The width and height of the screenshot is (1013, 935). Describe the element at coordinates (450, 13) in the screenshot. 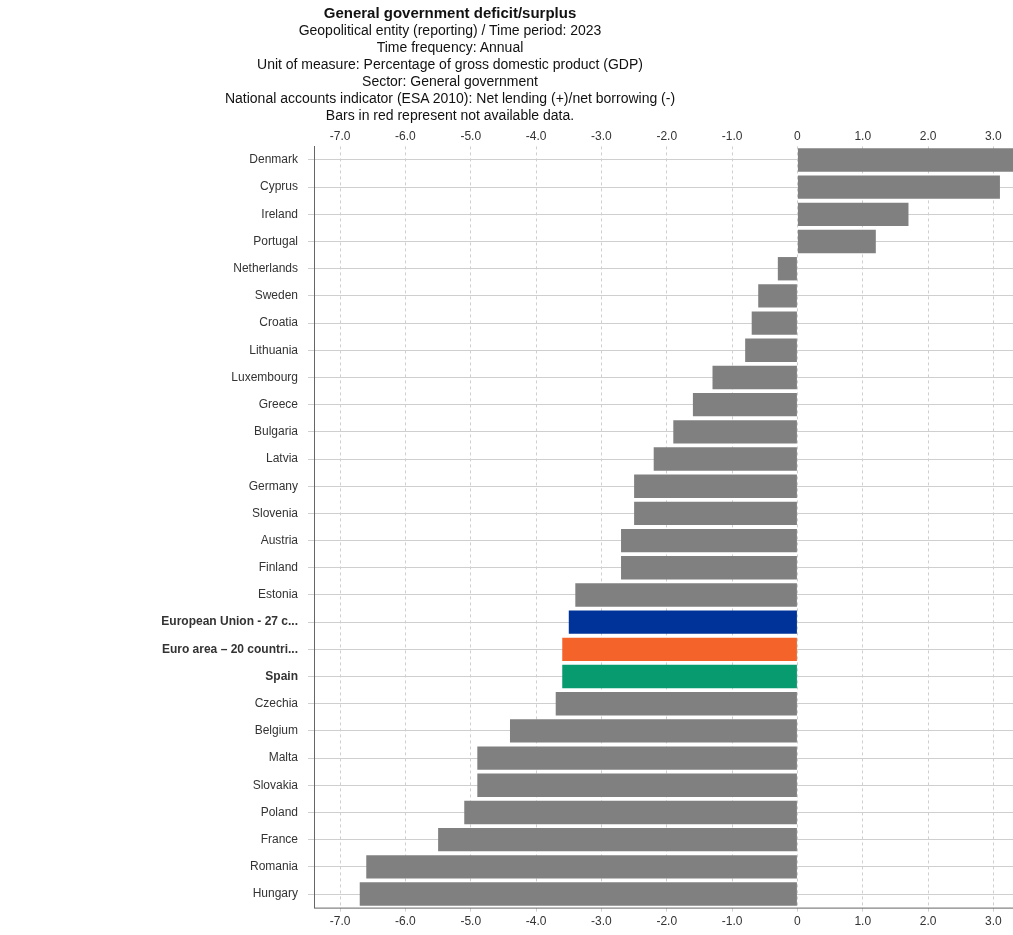

I see `chart-title: General government deficit/surplus` at that location.